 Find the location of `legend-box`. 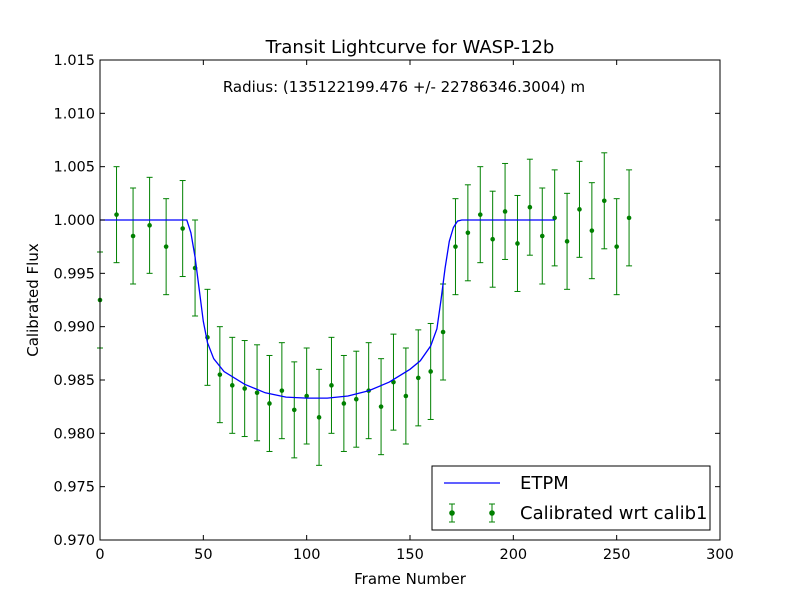

legend-box is located at coordinates (571, 498).